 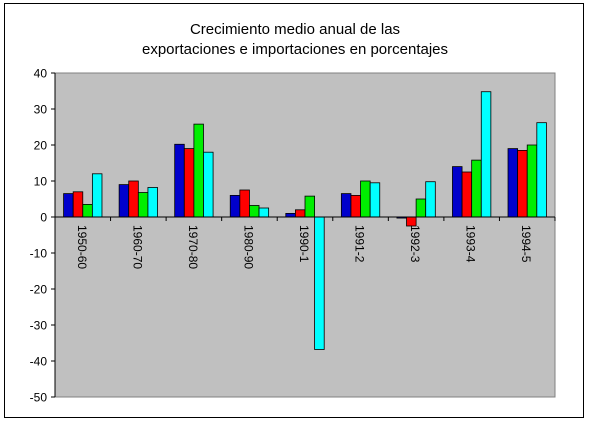 I want to click on y-tick-label: -10, so click(x=39, y=254).